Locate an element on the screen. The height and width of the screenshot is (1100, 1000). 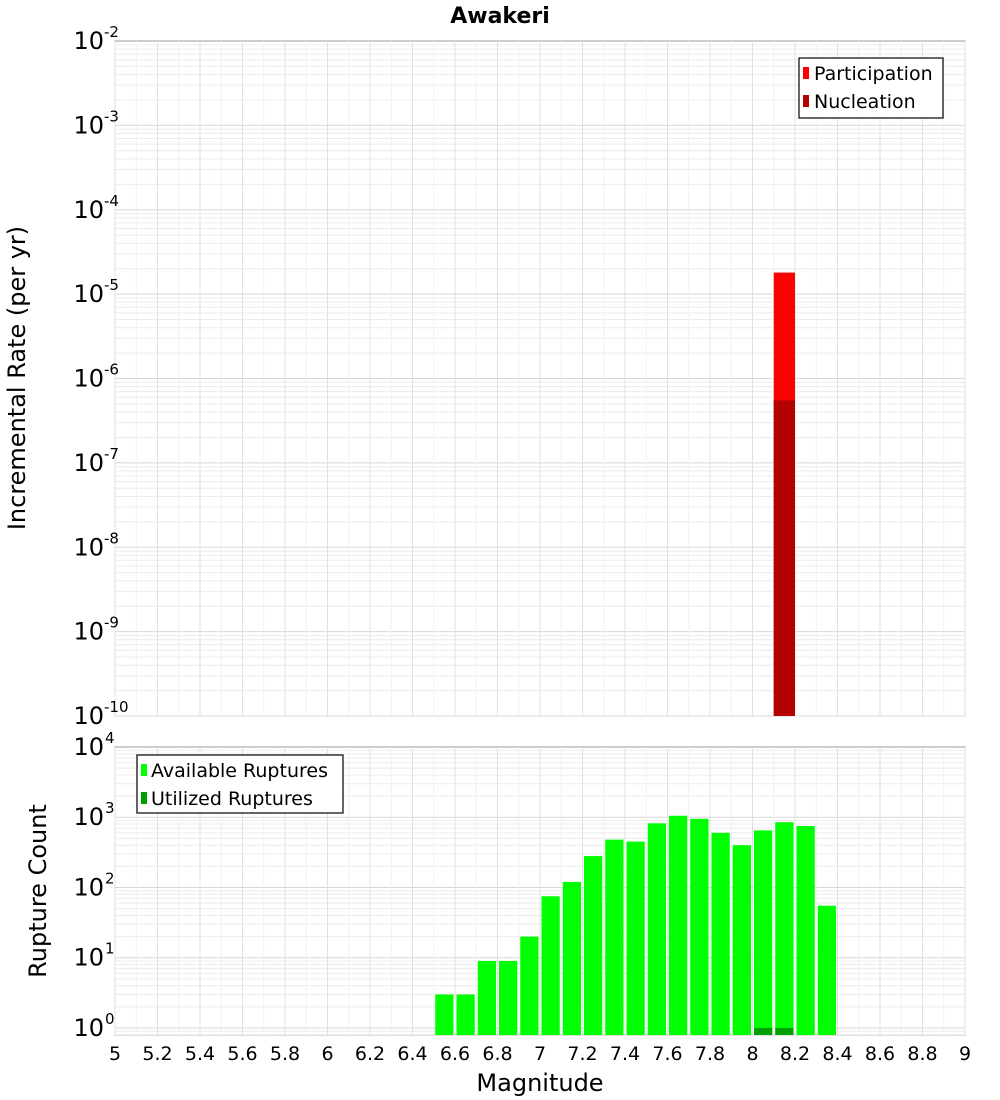
legend-swatch-participation is located at coordinates (806, 73).